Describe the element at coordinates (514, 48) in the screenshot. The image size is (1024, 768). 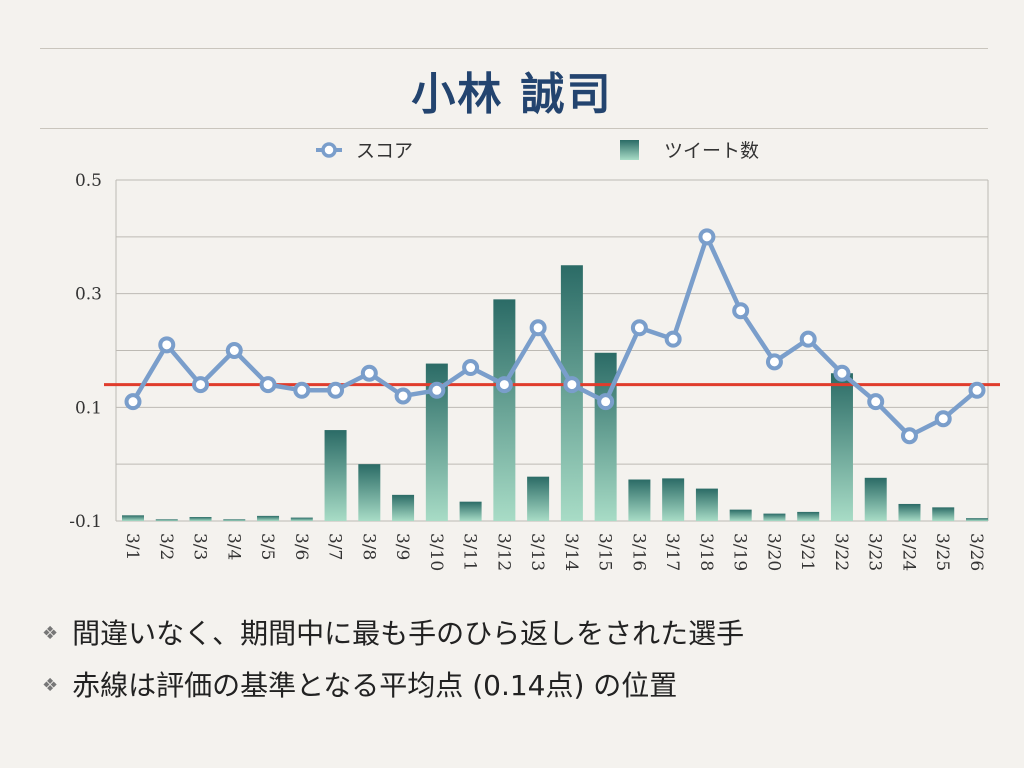
I see `top-divider` at that location.